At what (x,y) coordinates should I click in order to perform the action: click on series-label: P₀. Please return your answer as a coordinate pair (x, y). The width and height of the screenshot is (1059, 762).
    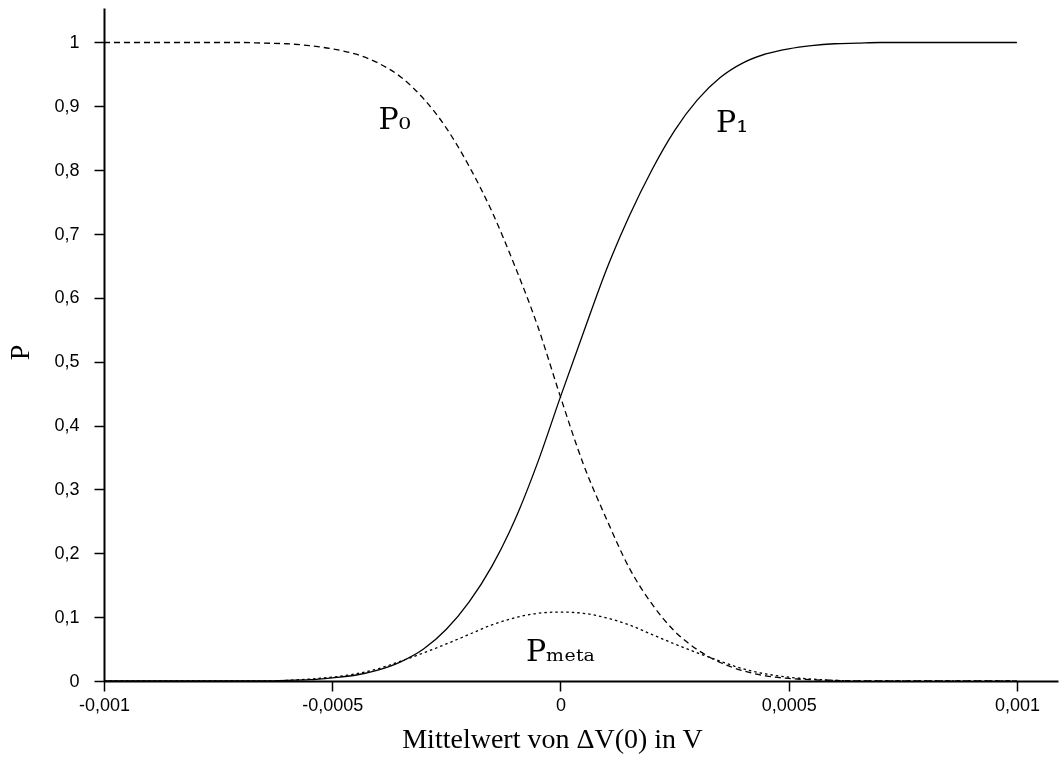
    Looking at the image, I should click on (394, 118).